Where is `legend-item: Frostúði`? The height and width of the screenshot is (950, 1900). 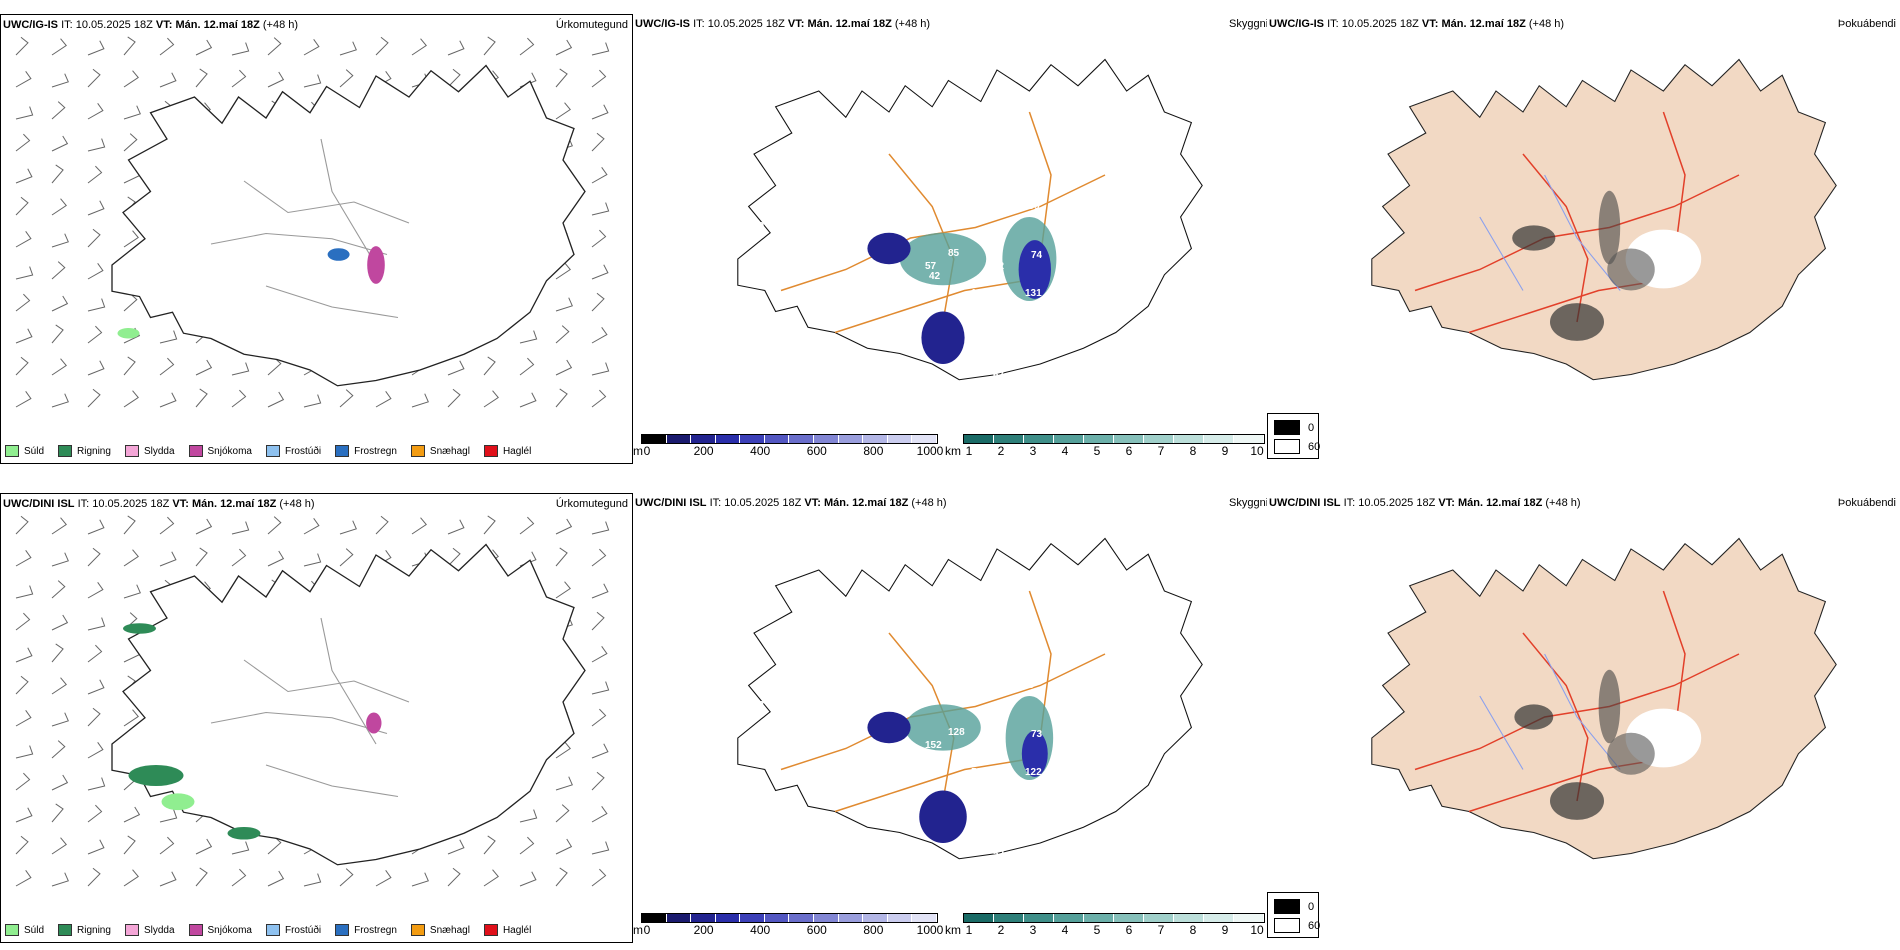
legend-item: Frostúði is located at coordinates (293, 451).